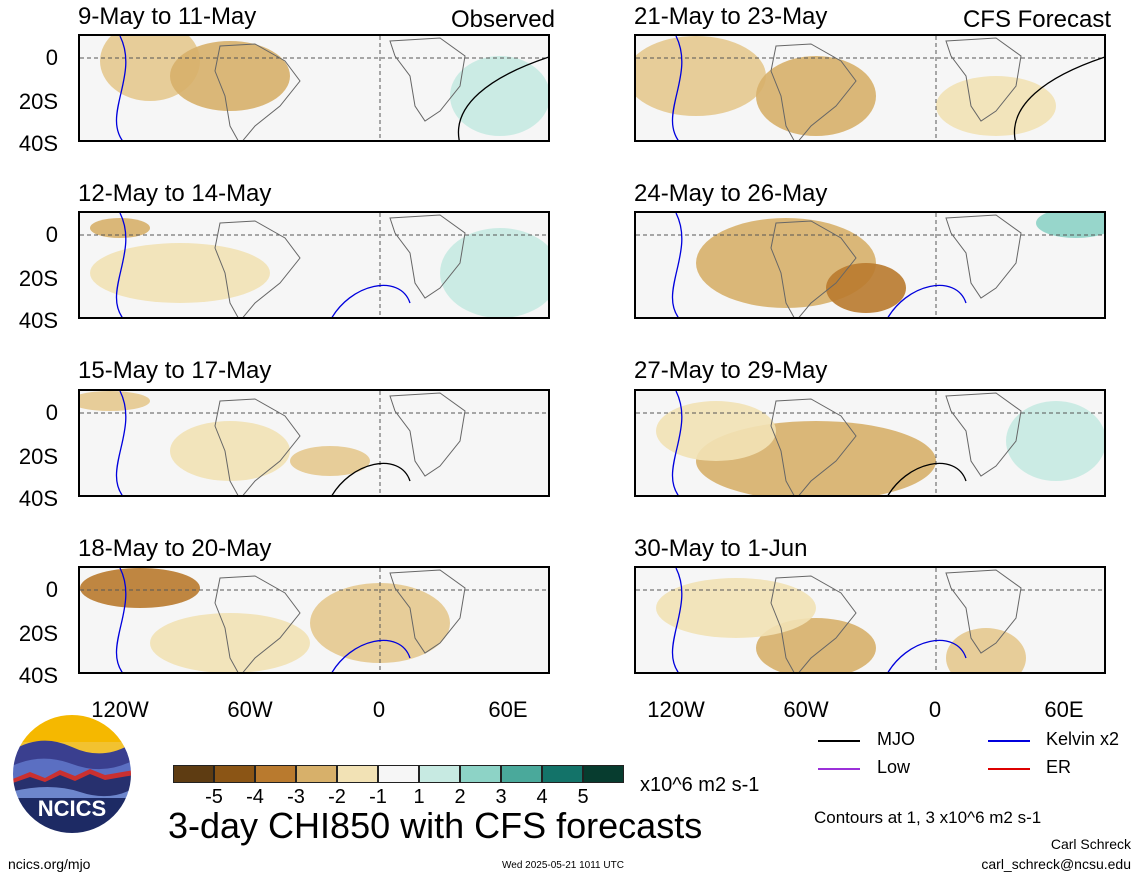  I want to click on colorbar-label: -2, so click(337, 797).